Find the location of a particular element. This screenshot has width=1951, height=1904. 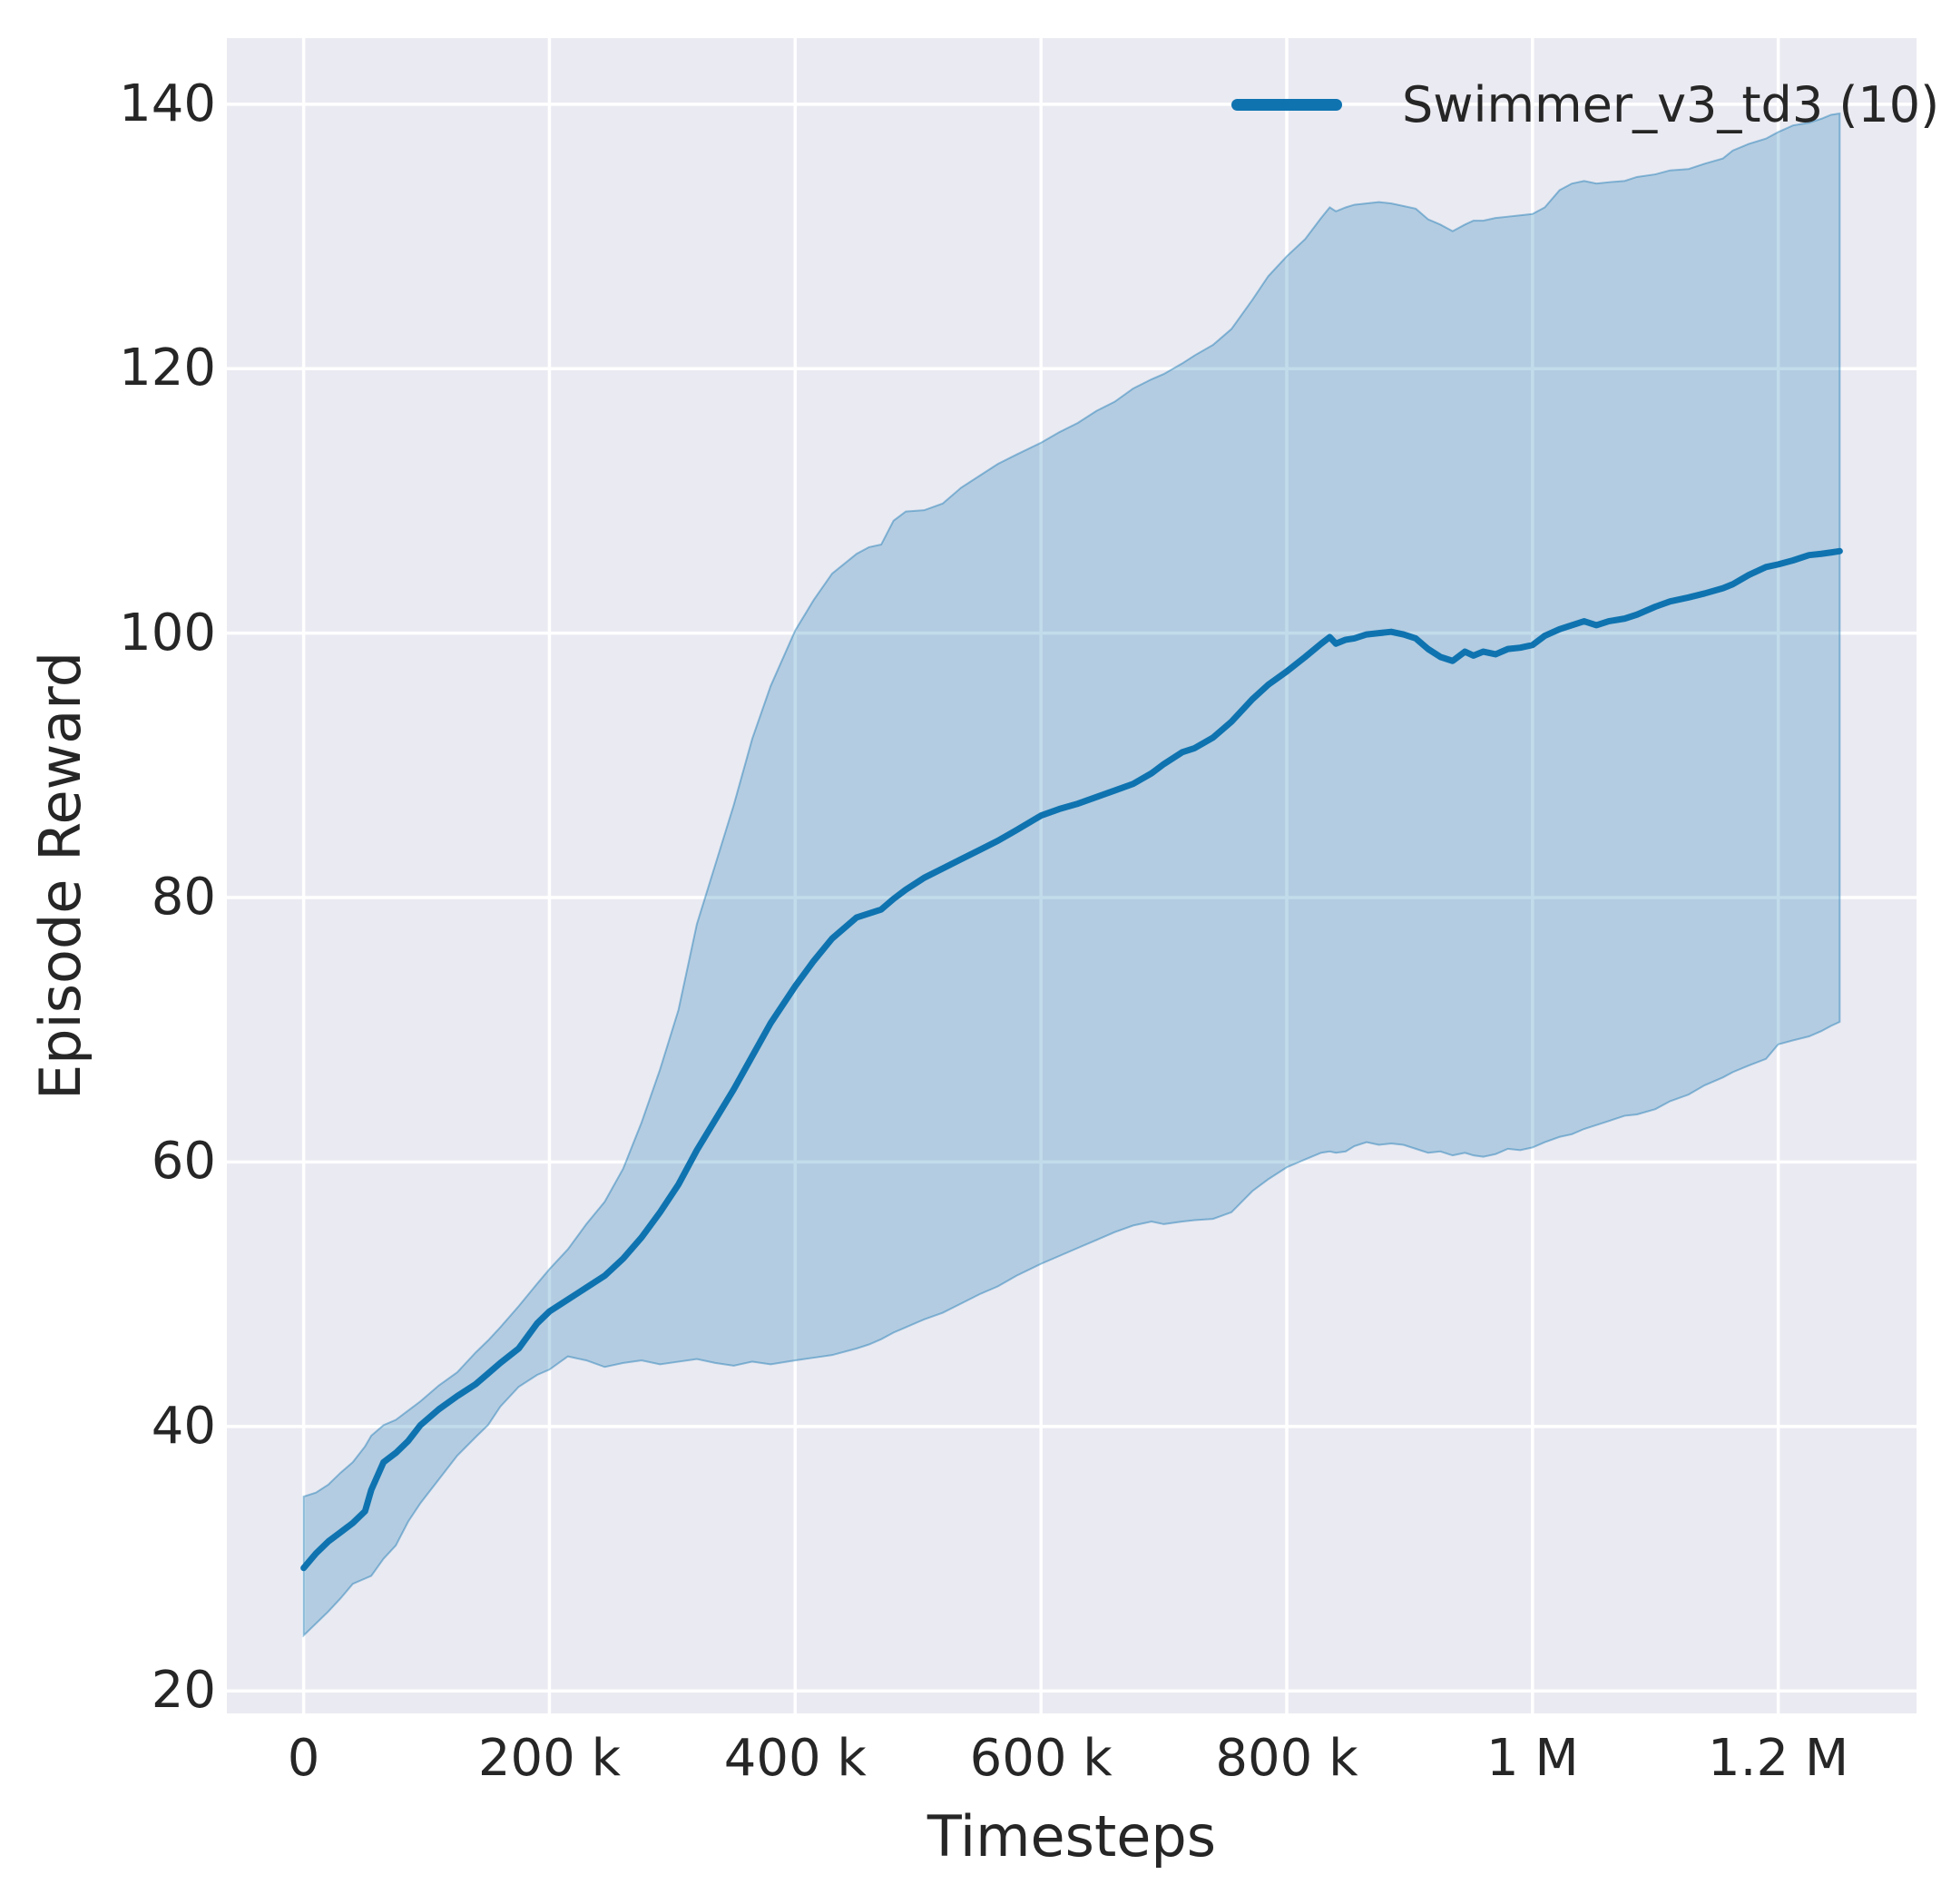

x-tick-label: 600 k is located at coordinates (1041, 1758).